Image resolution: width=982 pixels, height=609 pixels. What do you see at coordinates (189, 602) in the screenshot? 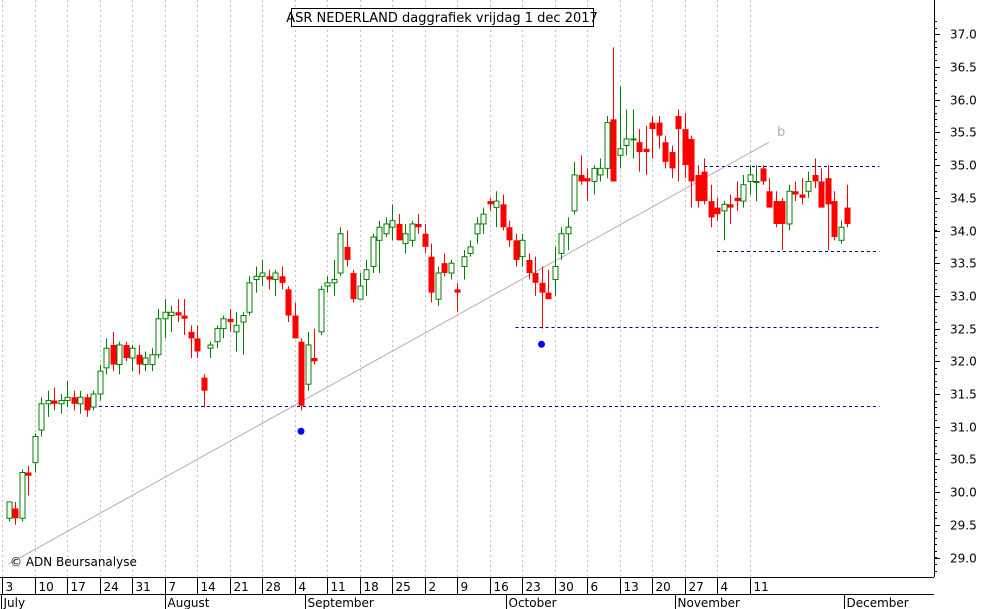
I see `month-label: August` at bounding box center [189, 602].